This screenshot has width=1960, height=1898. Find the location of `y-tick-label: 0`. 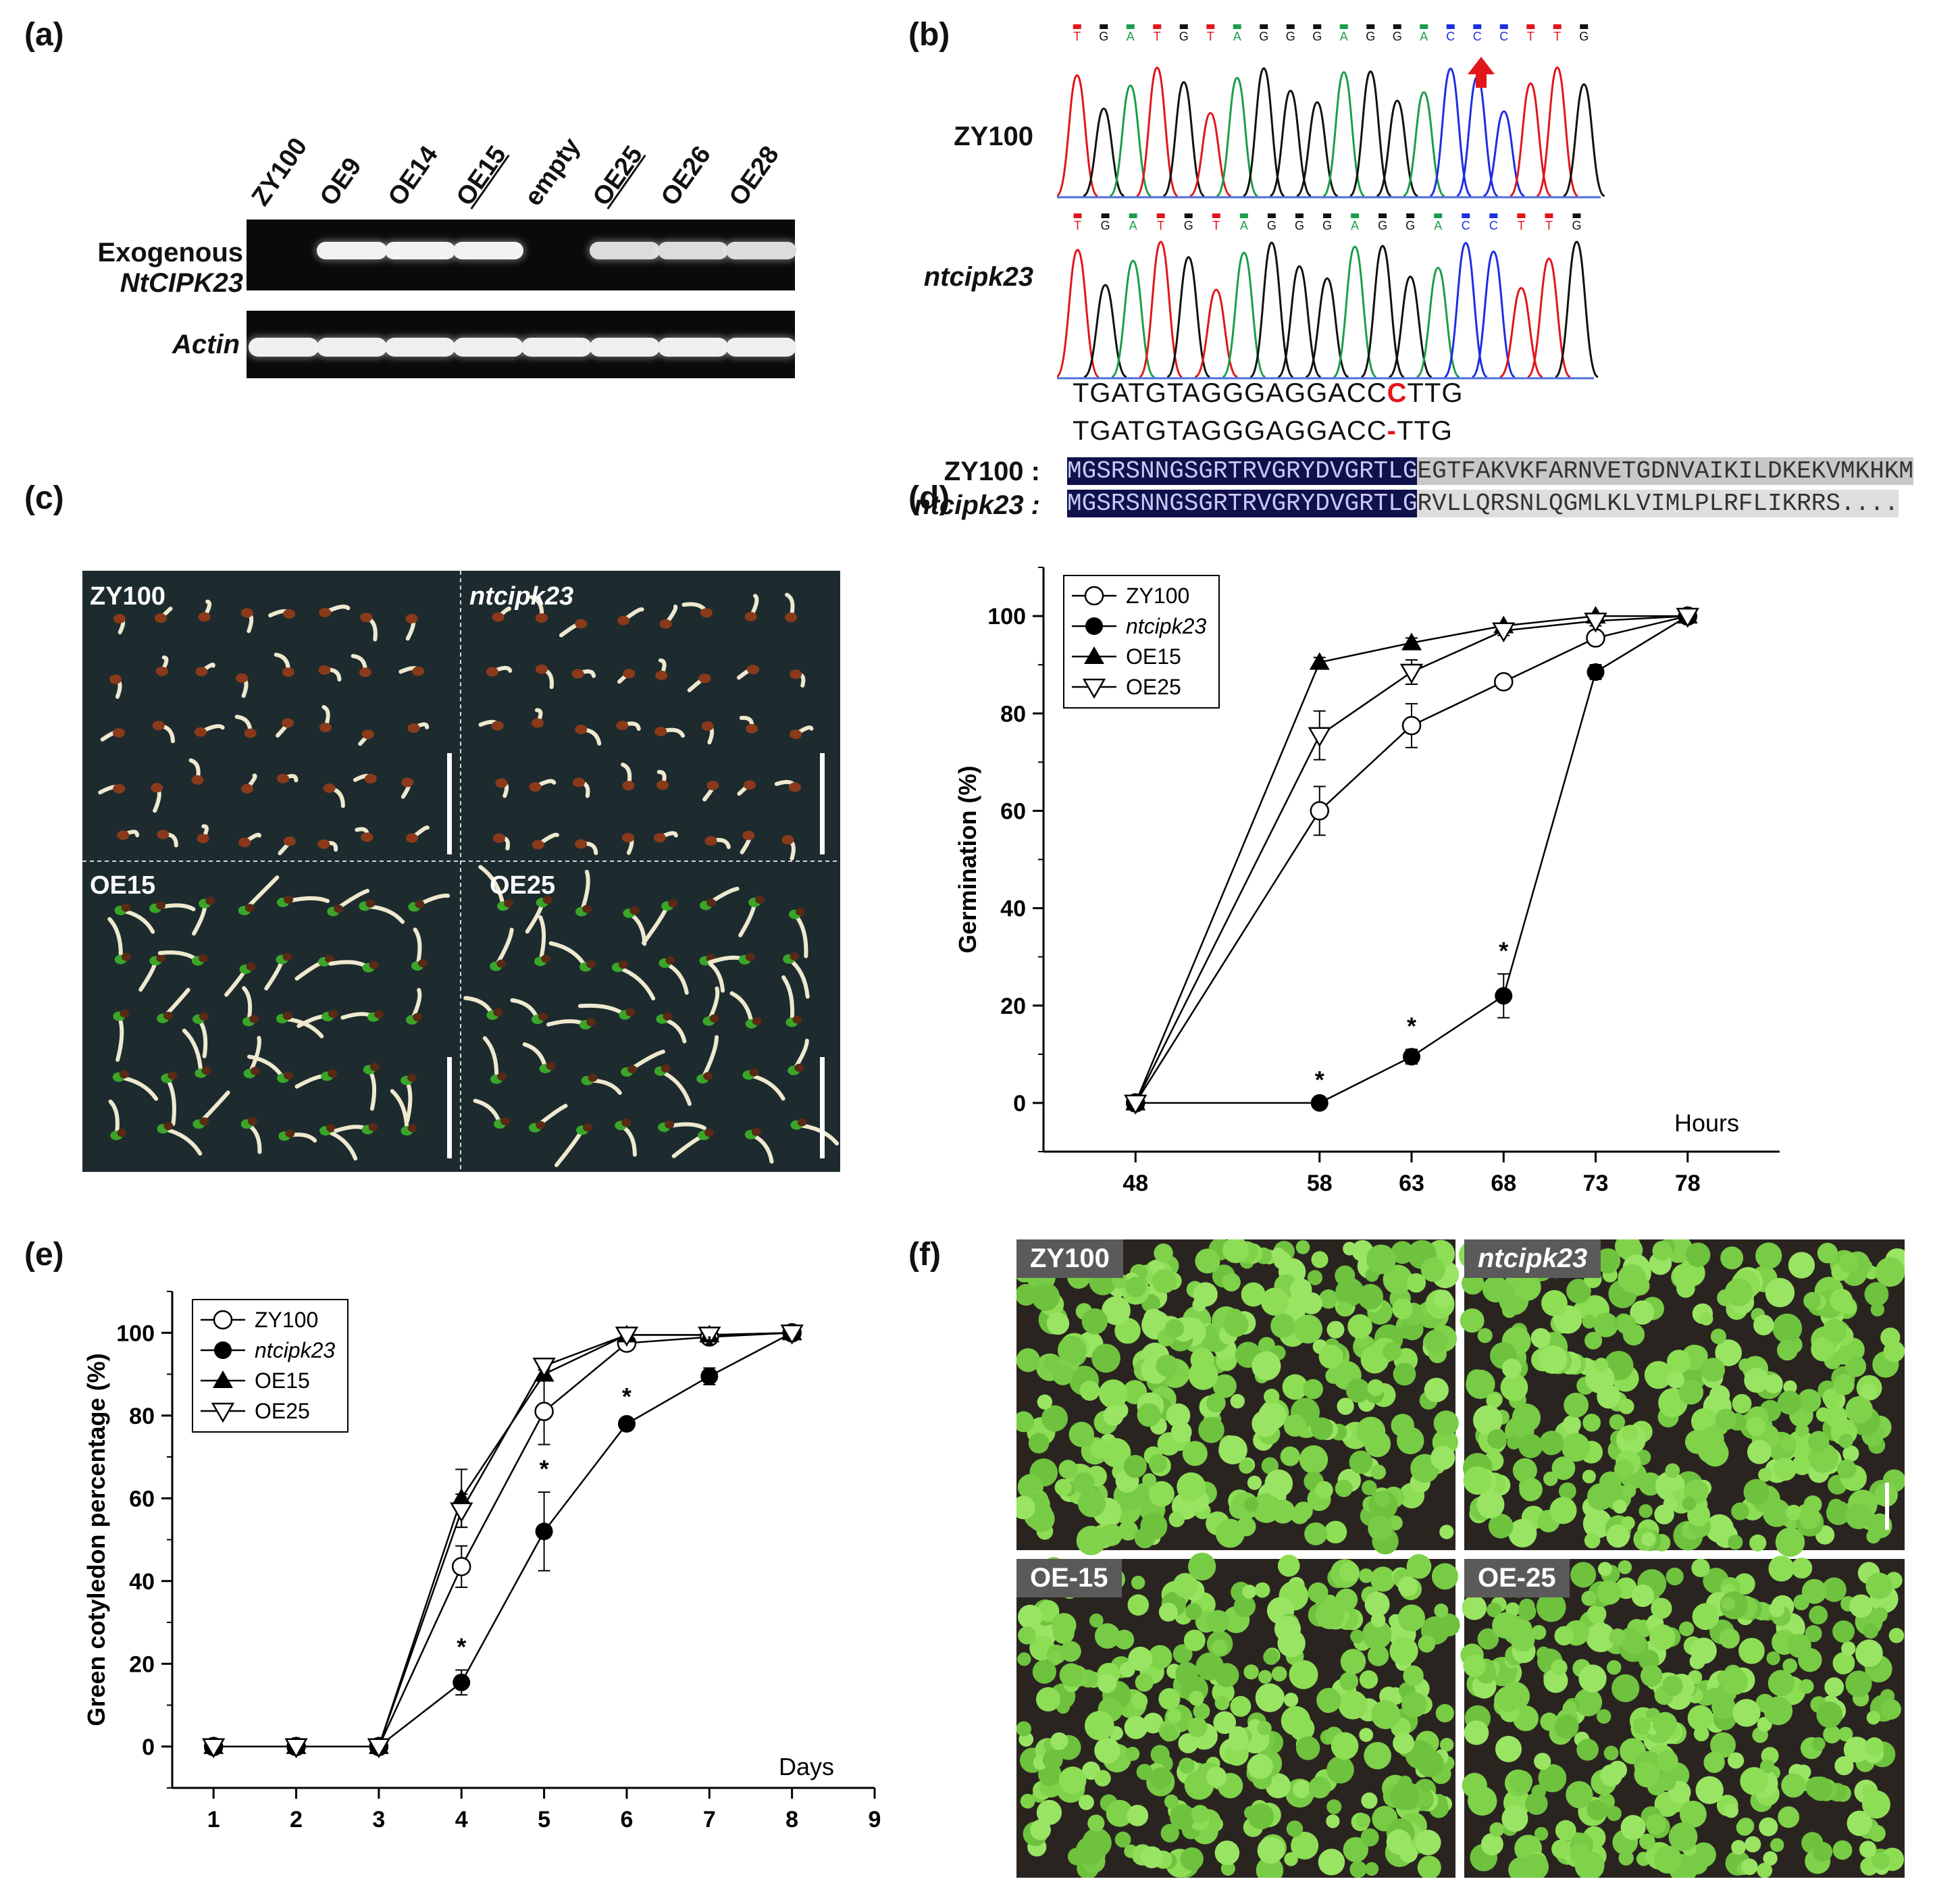

y-tick-label: 0 is located at coordinates (148, 1747).